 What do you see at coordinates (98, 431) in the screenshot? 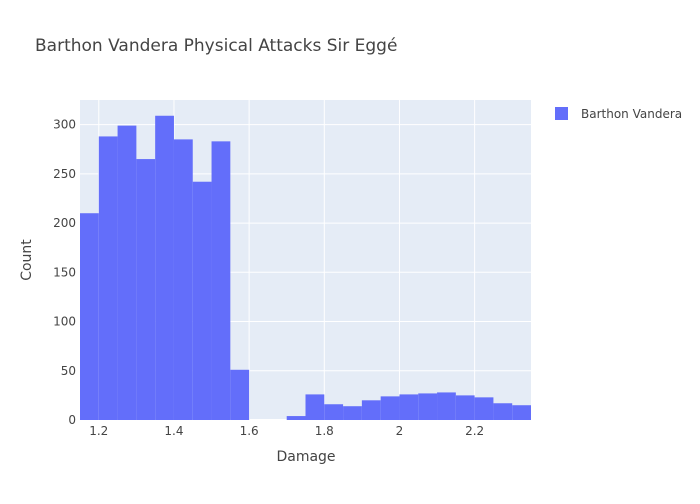
I see `x-tick-label: 1.2` at bounding box center [98, 431].